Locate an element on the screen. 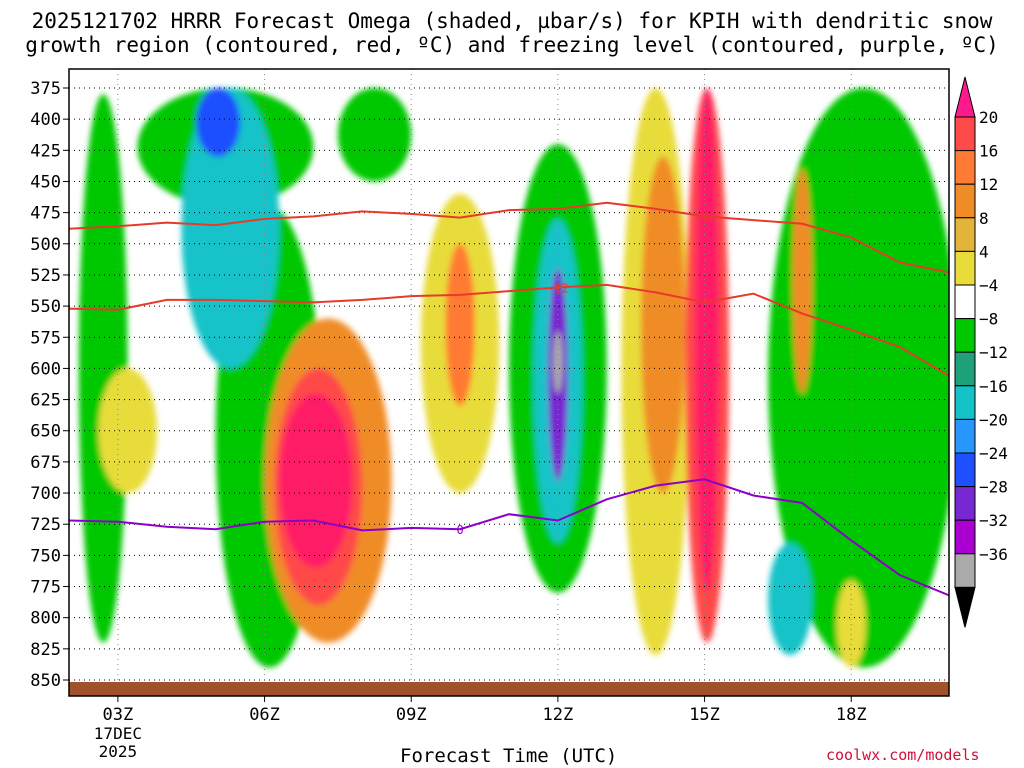 Image resolution: width=1024 pixels, height=768 pixels. contour-label-0: 0 is located at coordinates (459, 530).